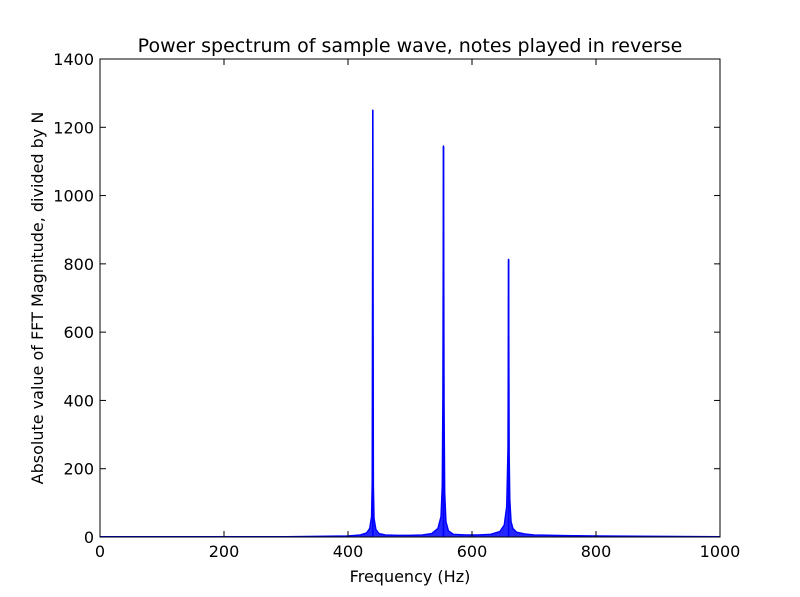 This screenshot has width=800, height=597. I want to click on y-tick-label: 0, so click(89, 537).